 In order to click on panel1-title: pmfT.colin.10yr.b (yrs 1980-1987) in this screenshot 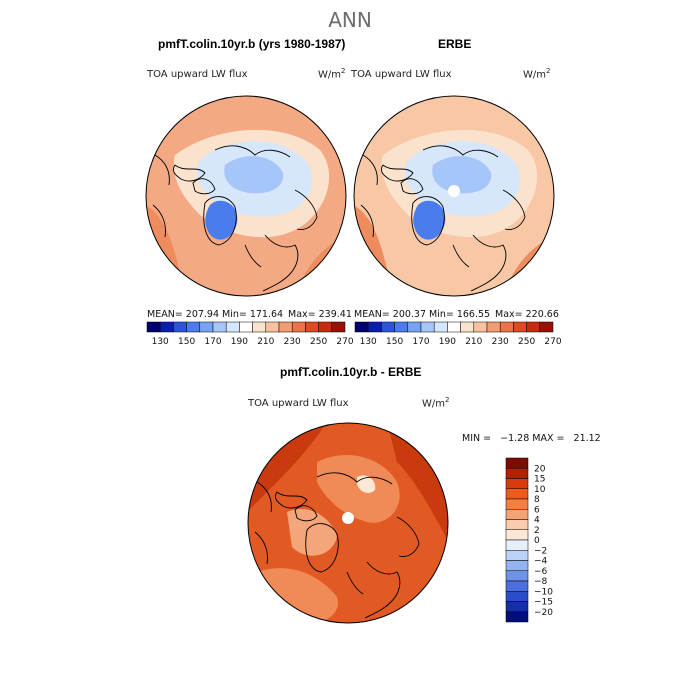, I will do `click(252, 44)`.